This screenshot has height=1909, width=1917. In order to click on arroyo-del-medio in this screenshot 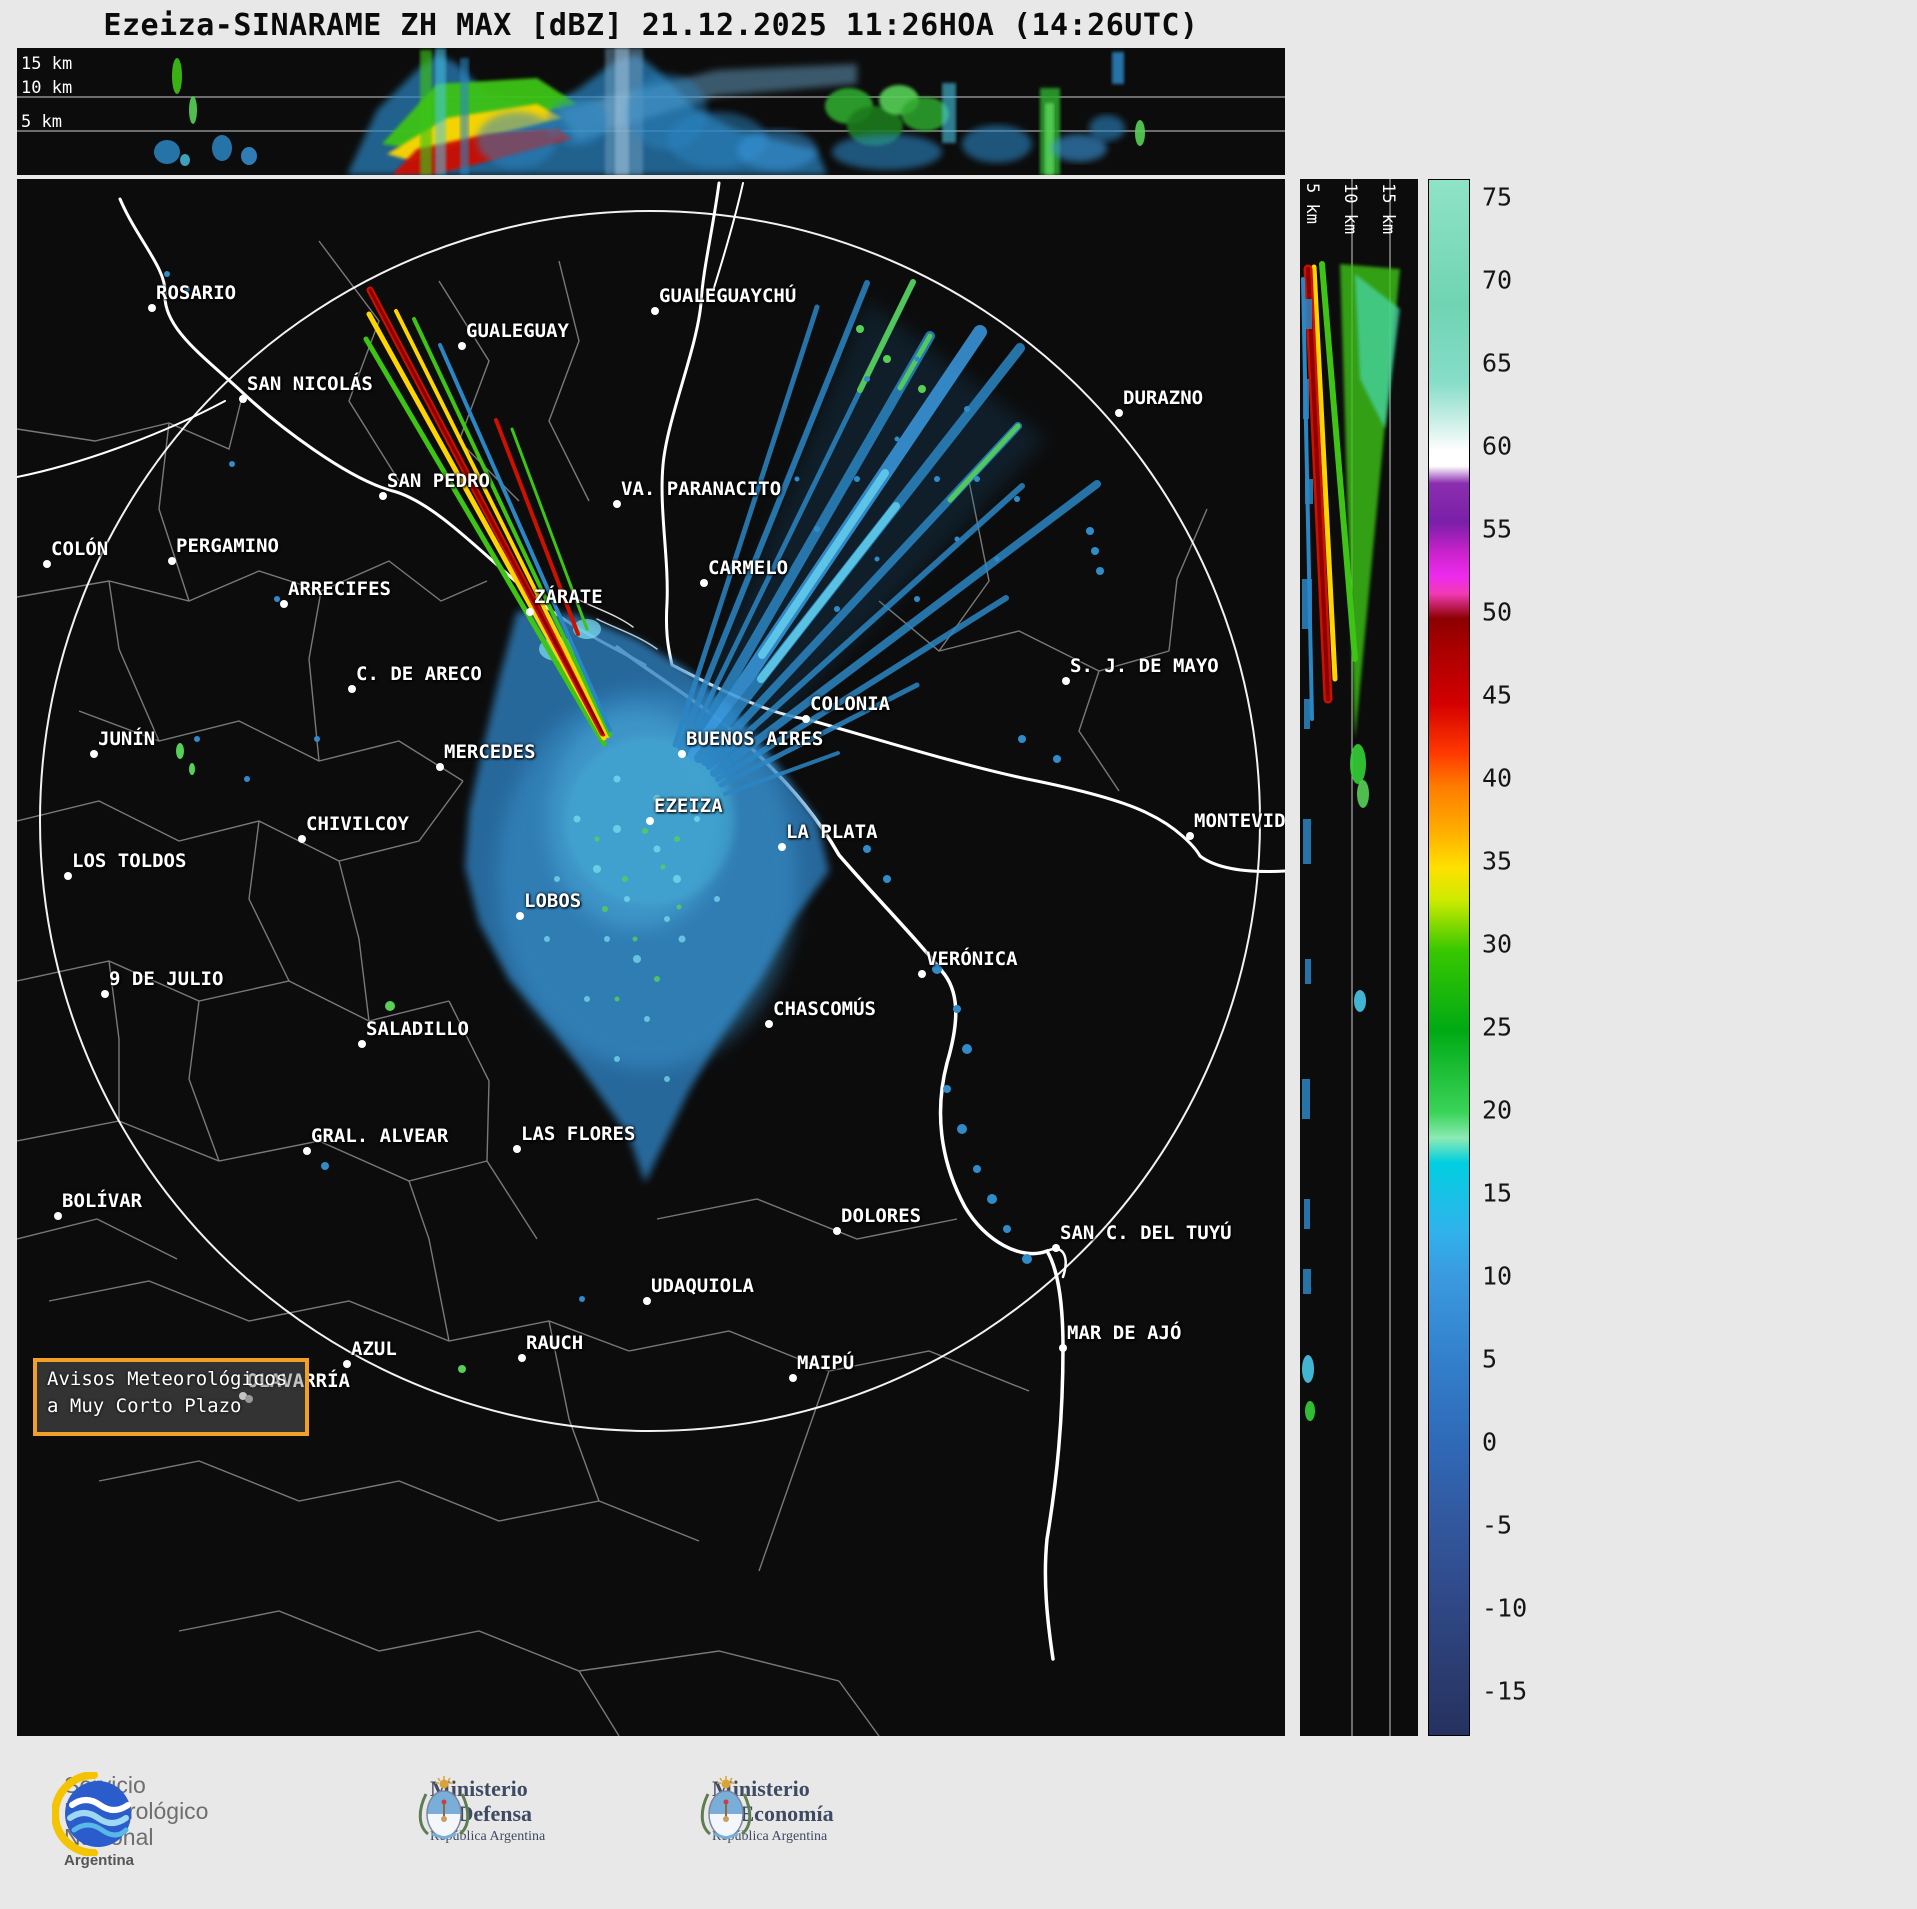, I will do `click(121, 439)`.